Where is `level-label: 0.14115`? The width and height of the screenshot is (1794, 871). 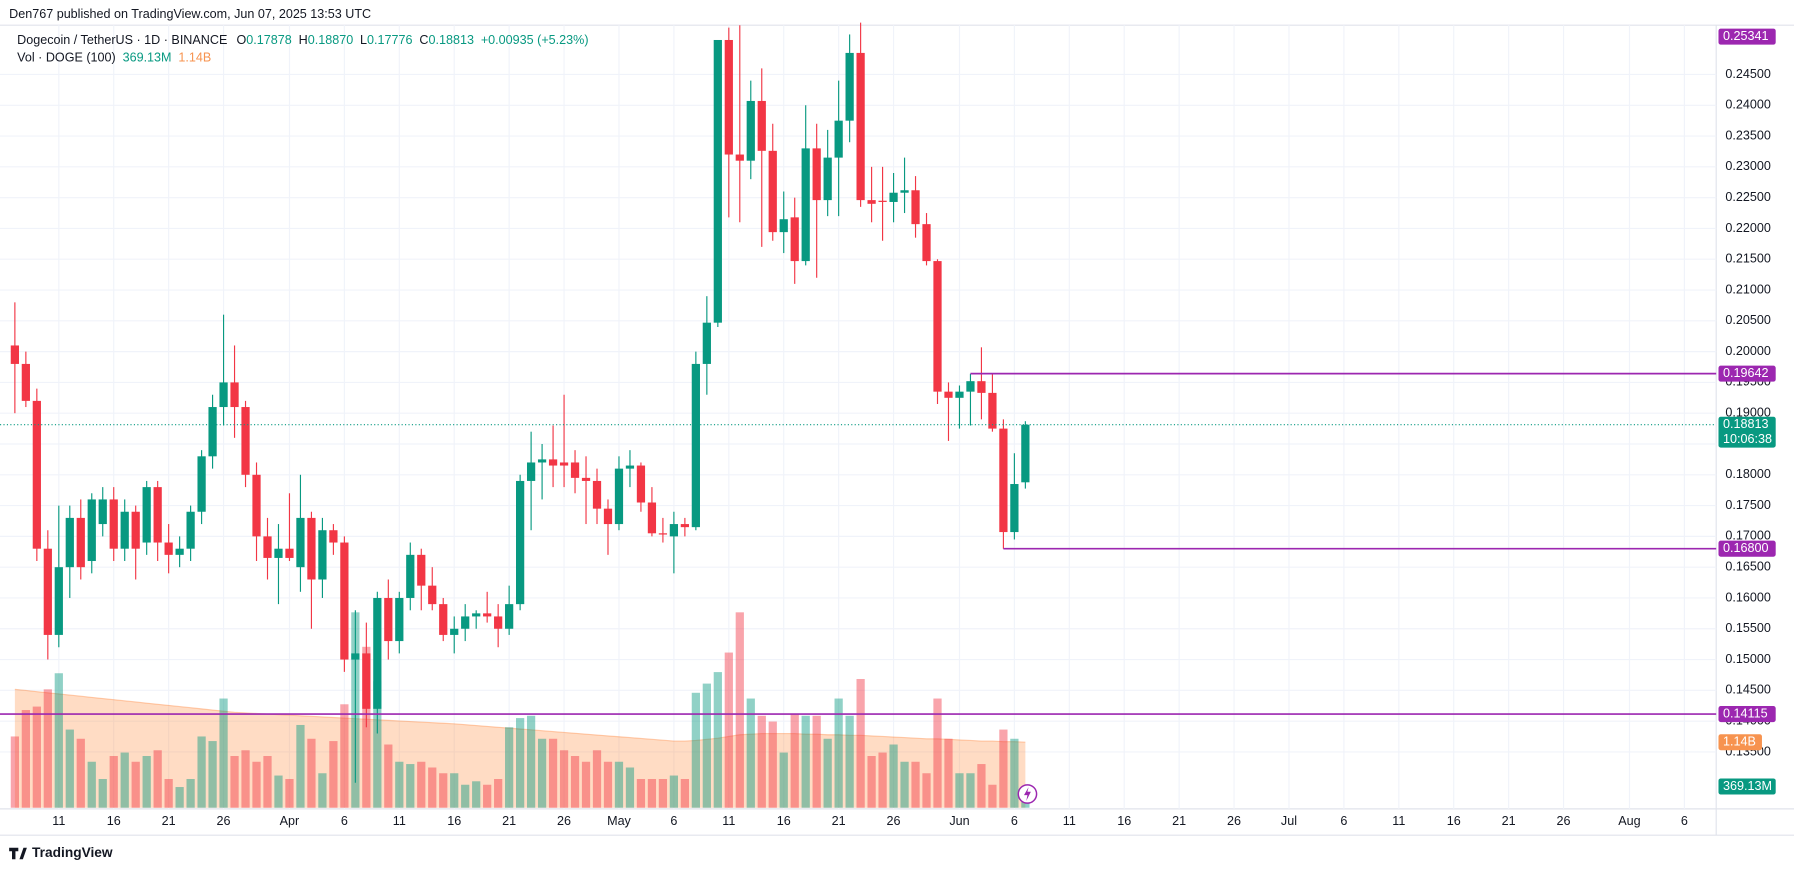 level-label: 0.14115 is located at coordinates (1745, 713).